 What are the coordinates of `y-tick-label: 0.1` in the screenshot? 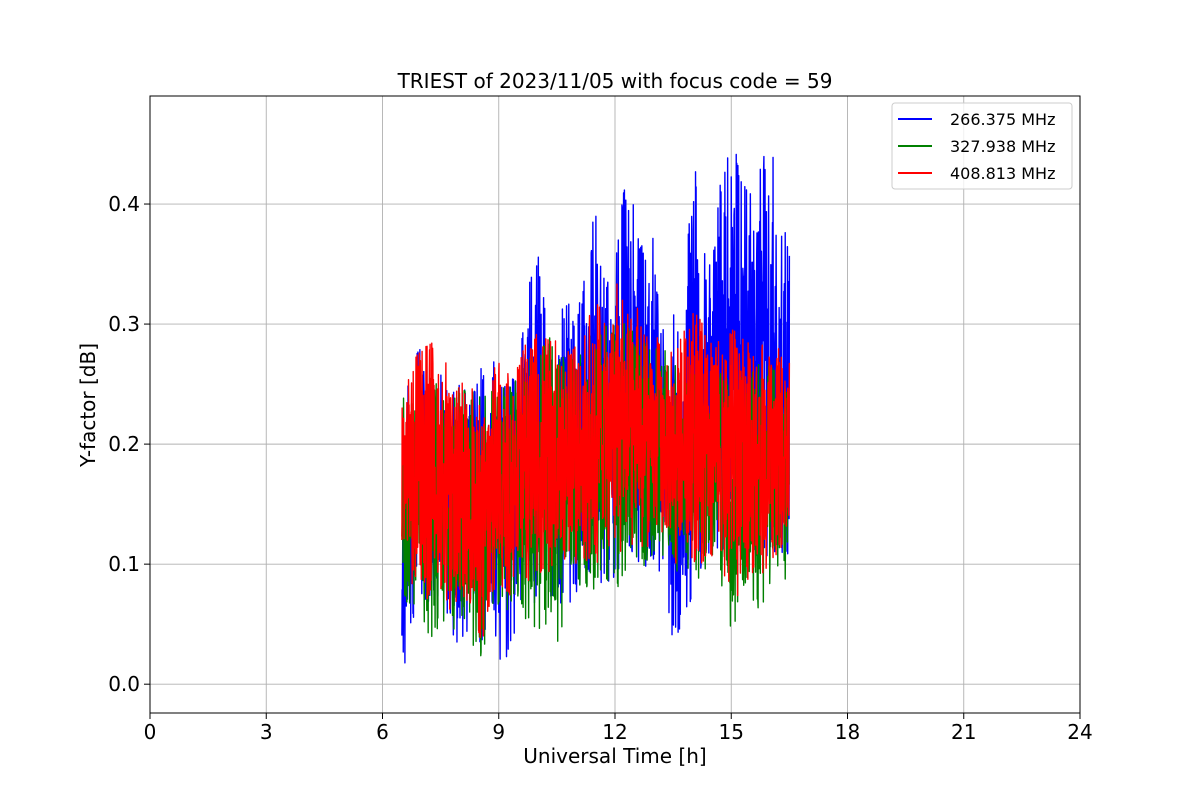 It's located at (124, 564).